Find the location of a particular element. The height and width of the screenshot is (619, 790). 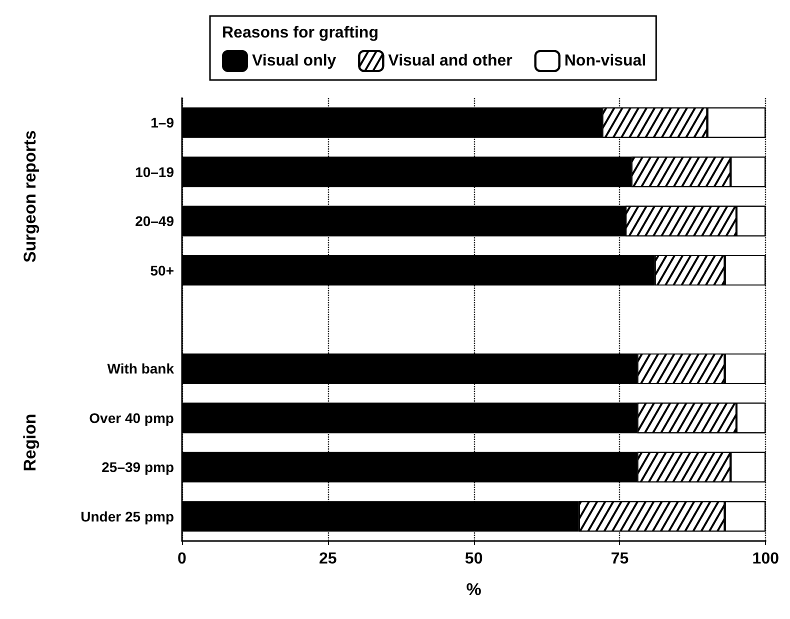

text: Surgeon reports is located at coordinates (30, 196).